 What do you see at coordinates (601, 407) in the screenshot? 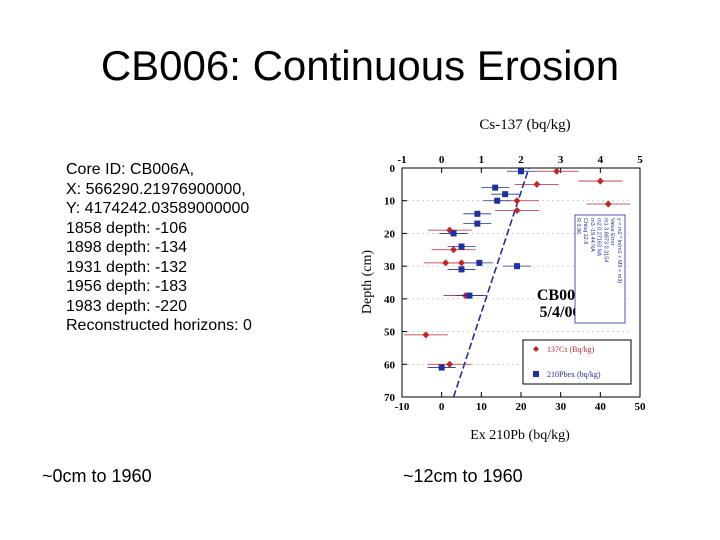
I see `bottom-tick-label: 40` at bounding box center [601, 407].